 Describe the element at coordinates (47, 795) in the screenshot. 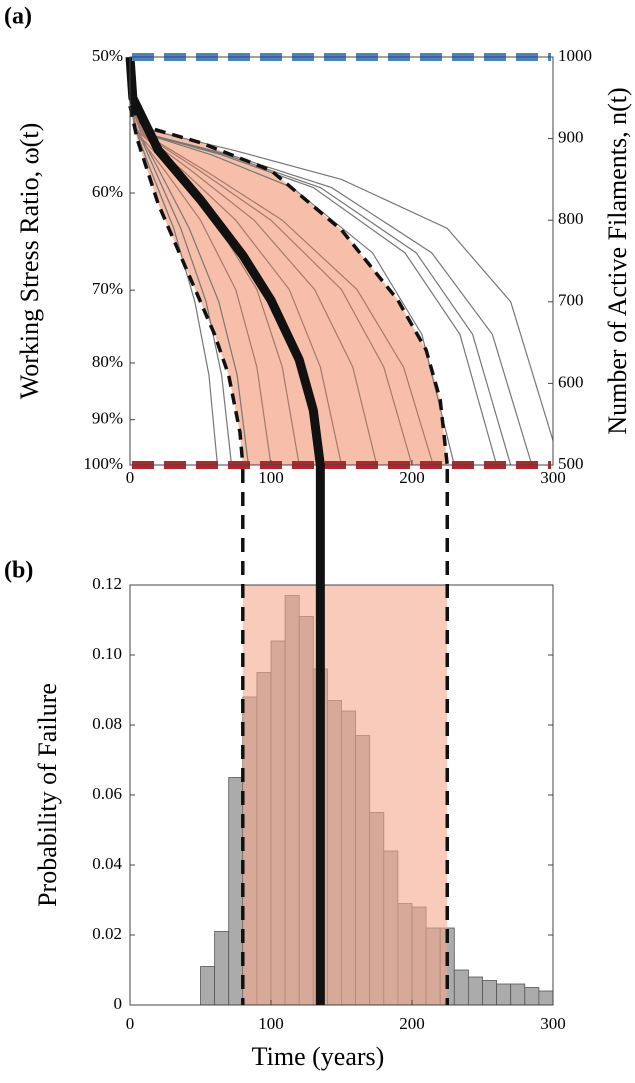

I see `y-axis-label: Probability of Failure` at that location.